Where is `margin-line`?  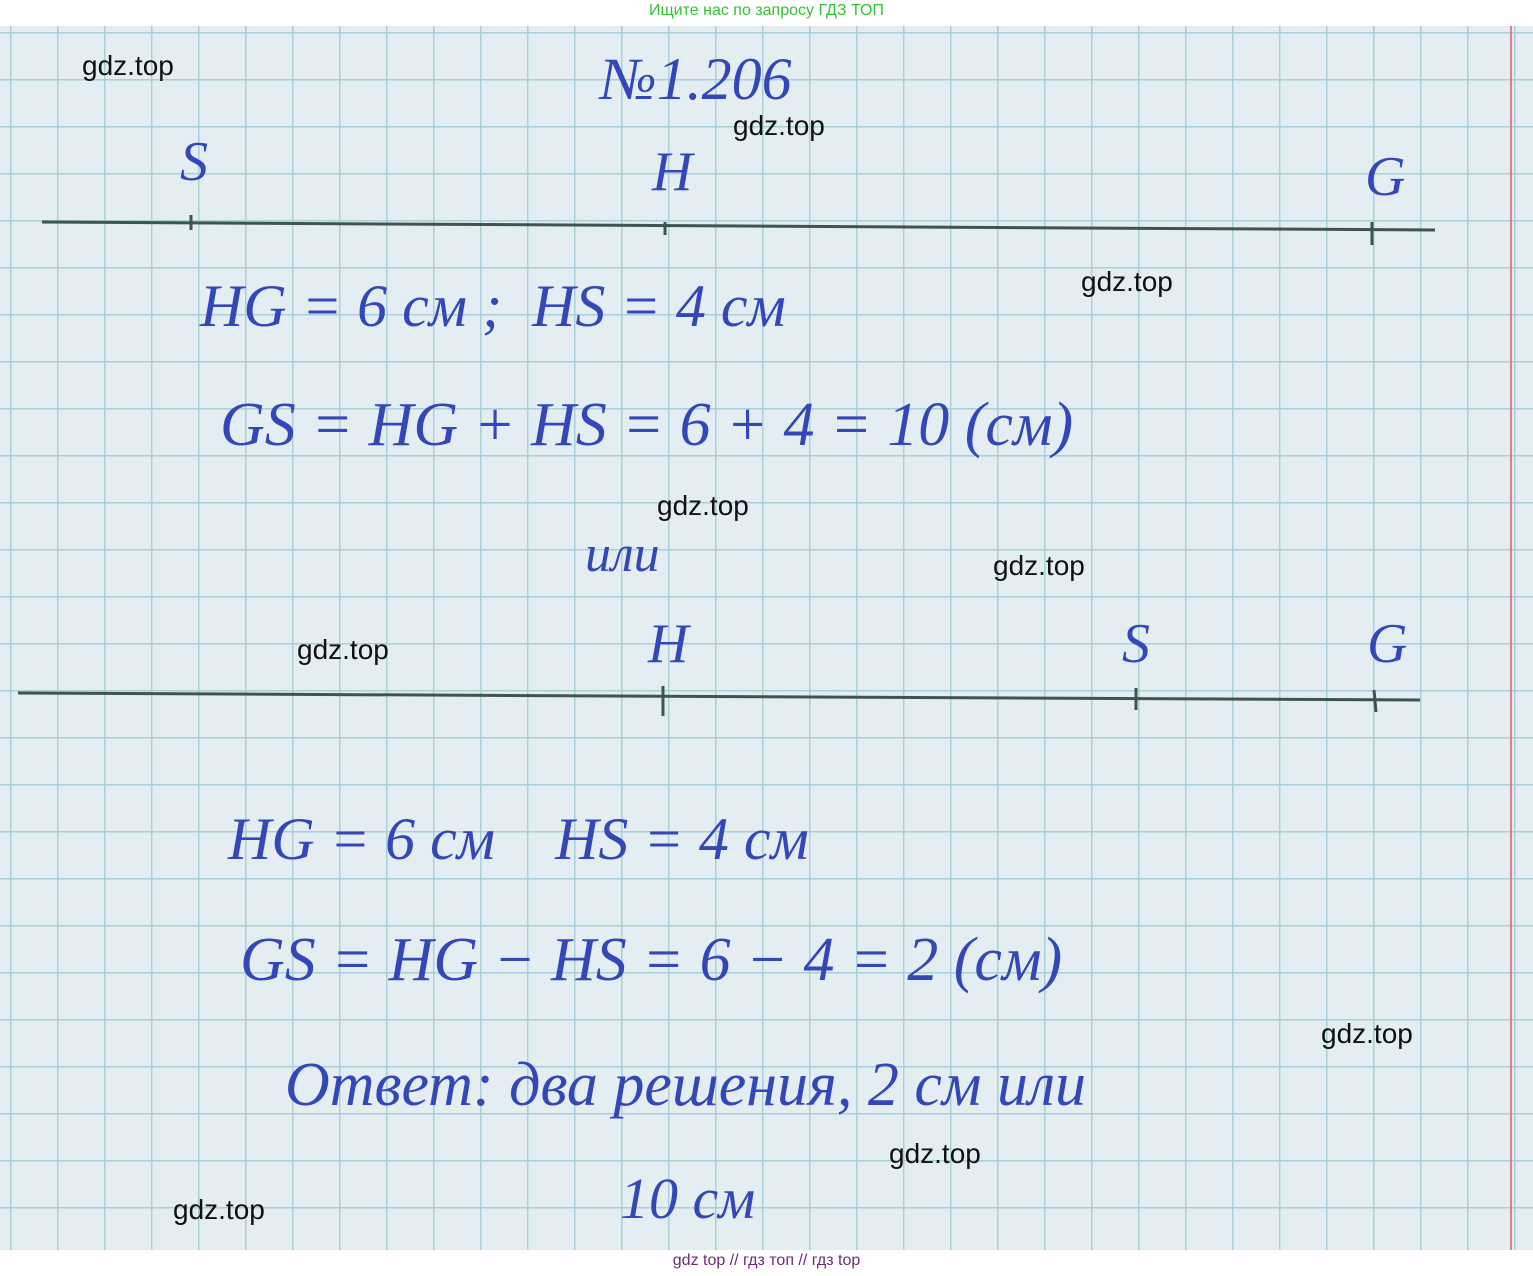
margin-line is located at coordinates (1511, 638).